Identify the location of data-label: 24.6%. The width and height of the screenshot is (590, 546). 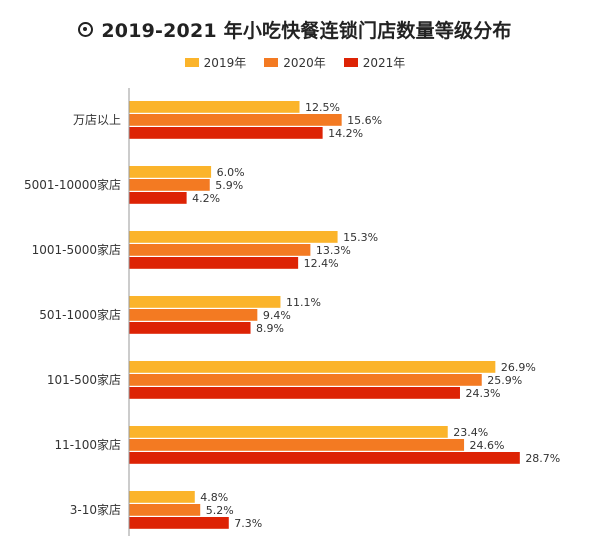
(487, 445).